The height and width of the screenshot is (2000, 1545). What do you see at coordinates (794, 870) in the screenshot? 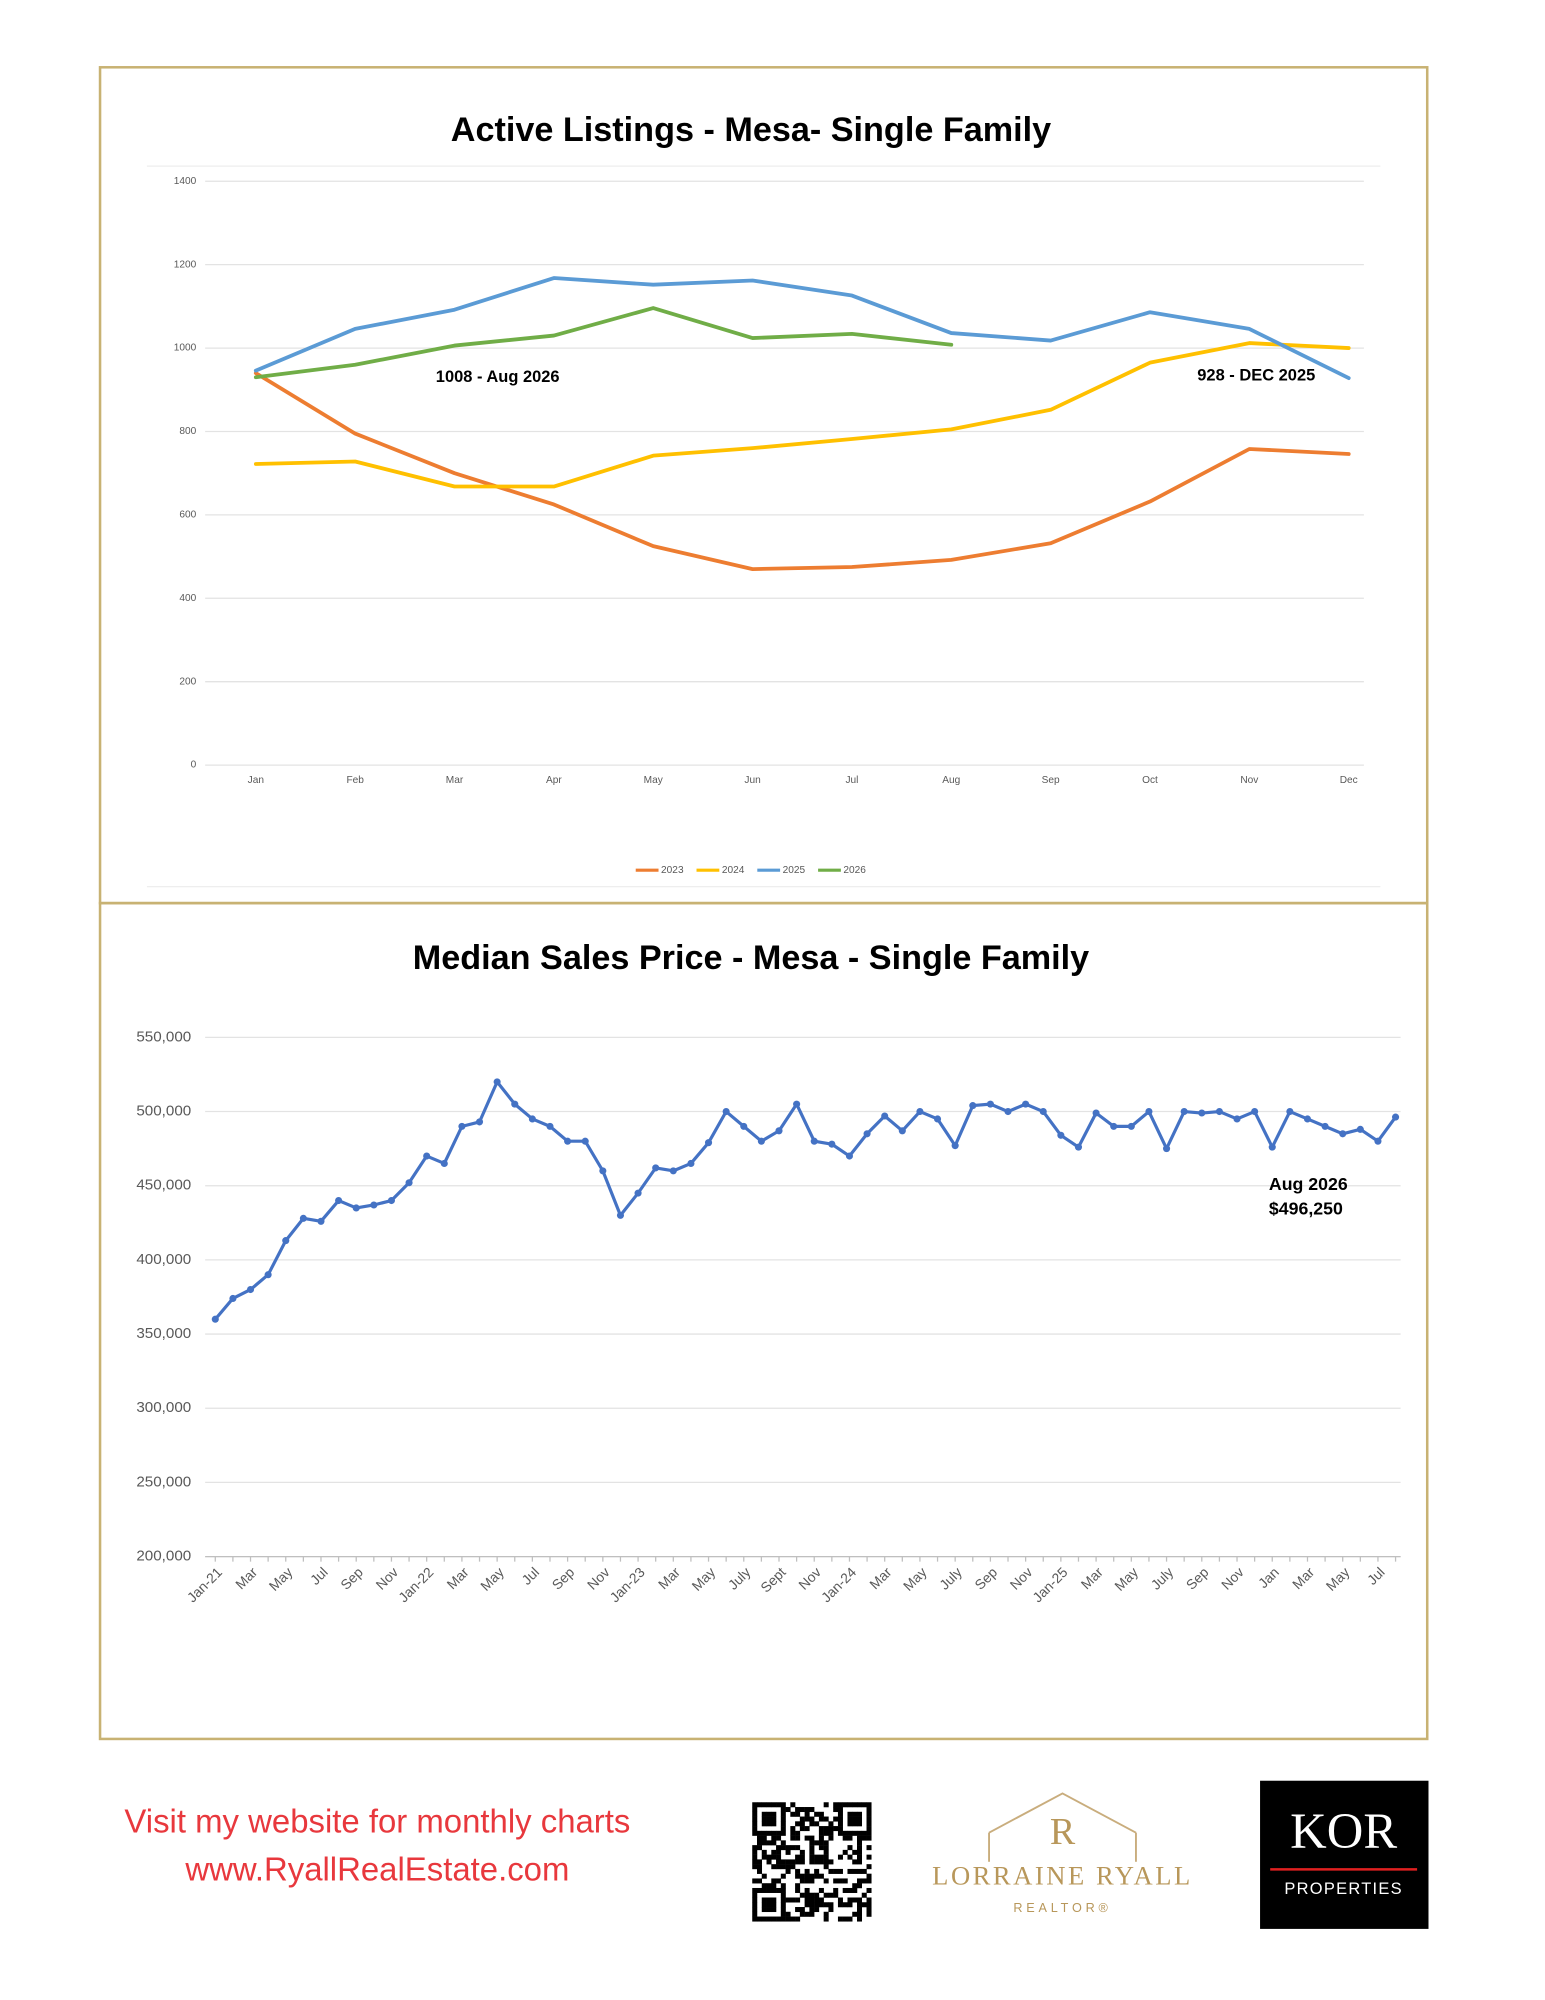
I see `legend-label: 2025` at bounding box center [794, 870].